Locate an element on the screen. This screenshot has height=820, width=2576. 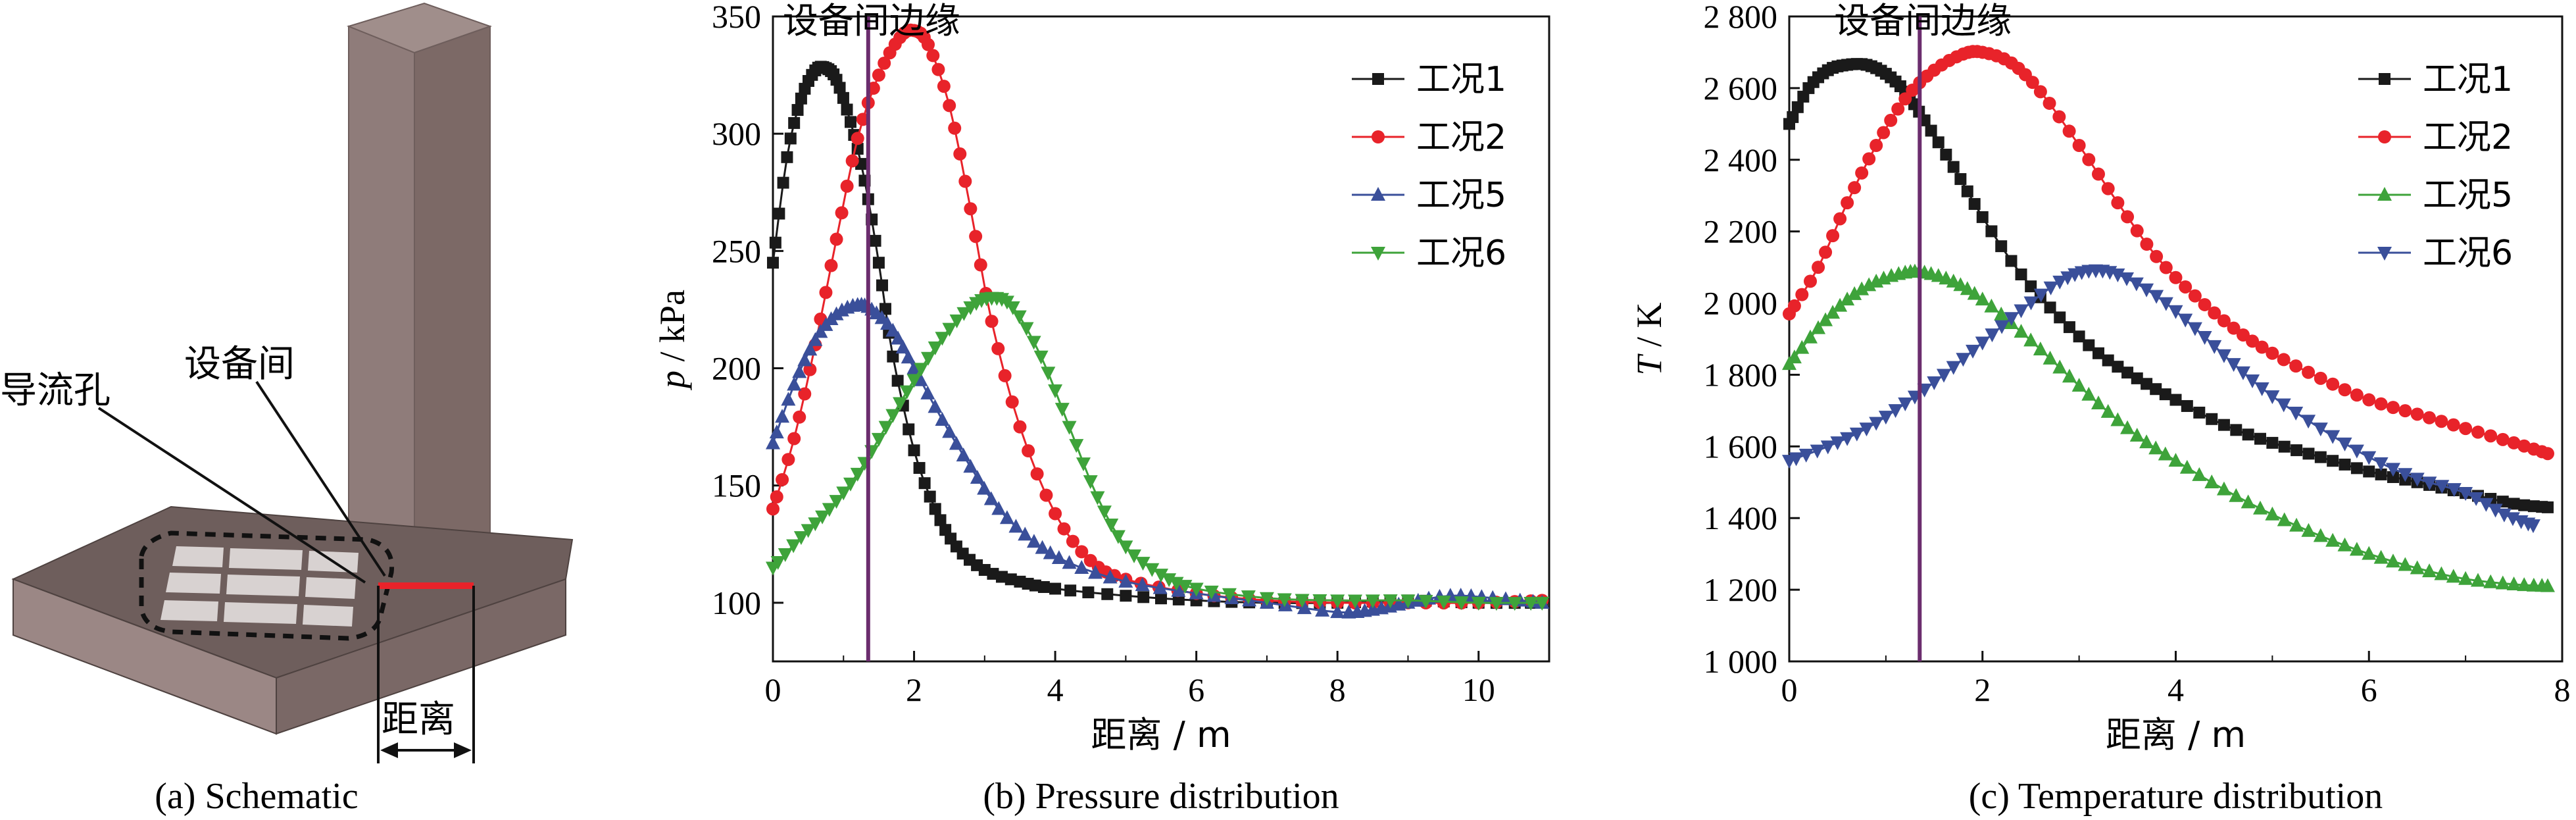
legend-entry: 工况2 is located at coordinates (2435, 137).